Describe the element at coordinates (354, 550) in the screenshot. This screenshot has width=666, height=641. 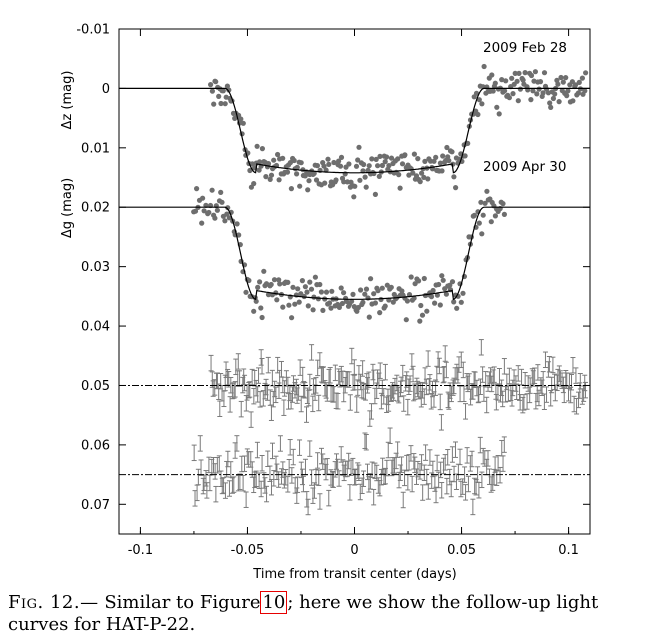
I see `x-tick-label-0: 0` at that location.